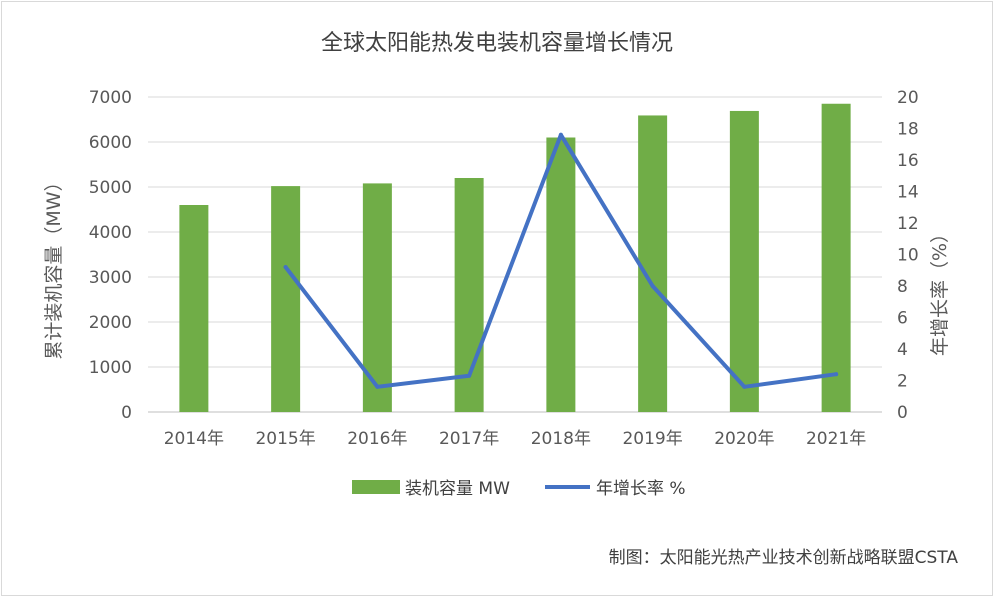 The height and width of the screenshot is (597, 994). Describe the element at coordinates (902, 287) in the screenshot. I see `right-tick-label: 8` at that location.